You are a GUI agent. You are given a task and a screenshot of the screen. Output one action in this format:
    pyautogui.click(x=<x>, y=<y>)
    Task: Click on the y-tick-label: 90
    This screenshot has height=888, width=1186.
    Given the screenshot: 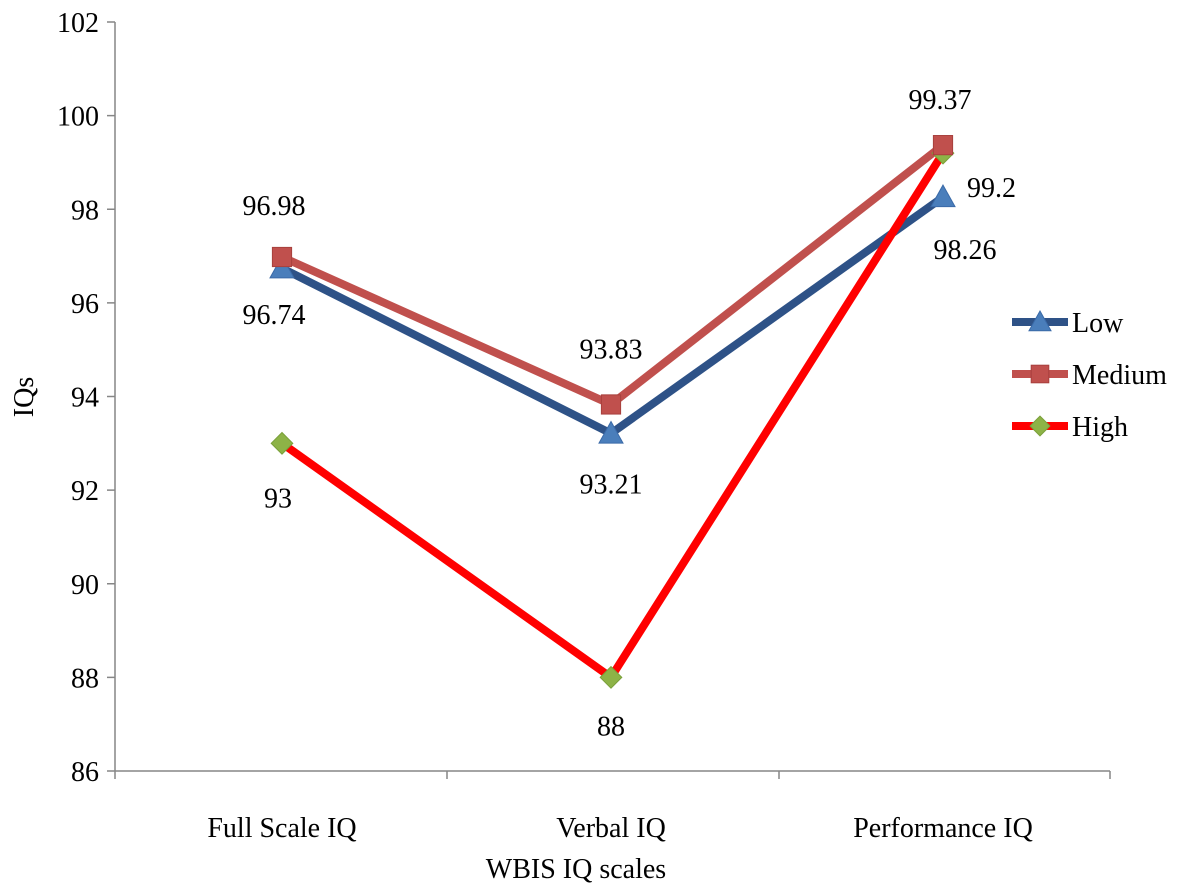 What is the action you would take?
    pyautogui.click(x=85, y=585)
    